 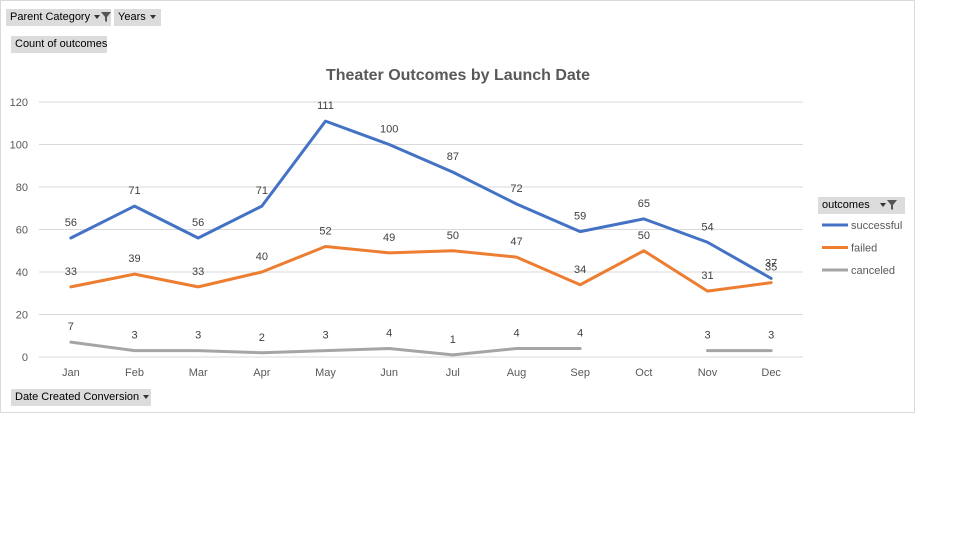 I want to click on count-of-outcomes-field: Count of outcomes, so click(x=59, y=44).